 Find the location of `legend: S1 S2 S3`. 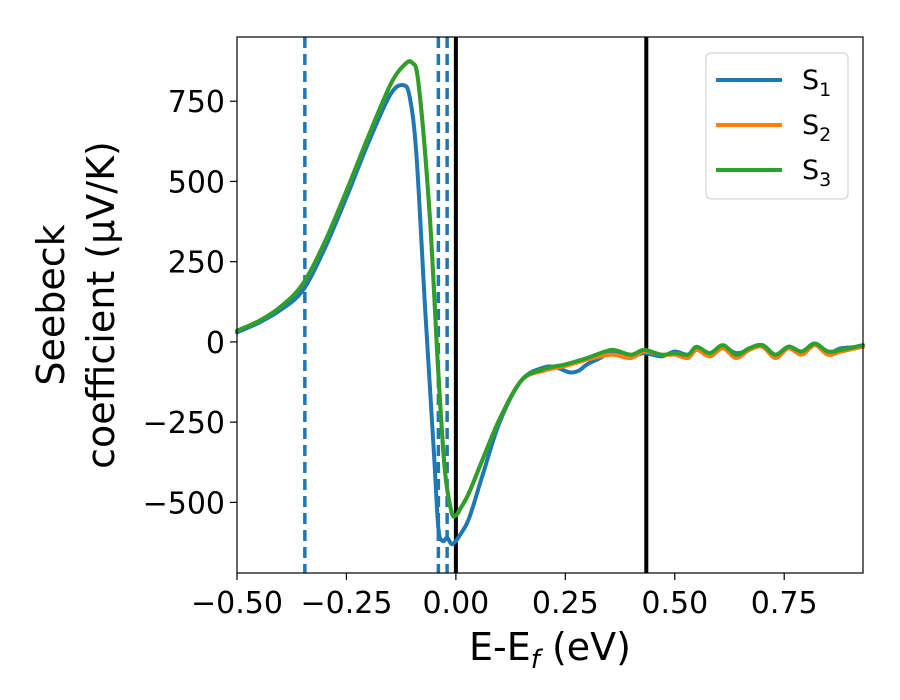

legend: S1 S2 S3 is located at coordinates (777, 126).